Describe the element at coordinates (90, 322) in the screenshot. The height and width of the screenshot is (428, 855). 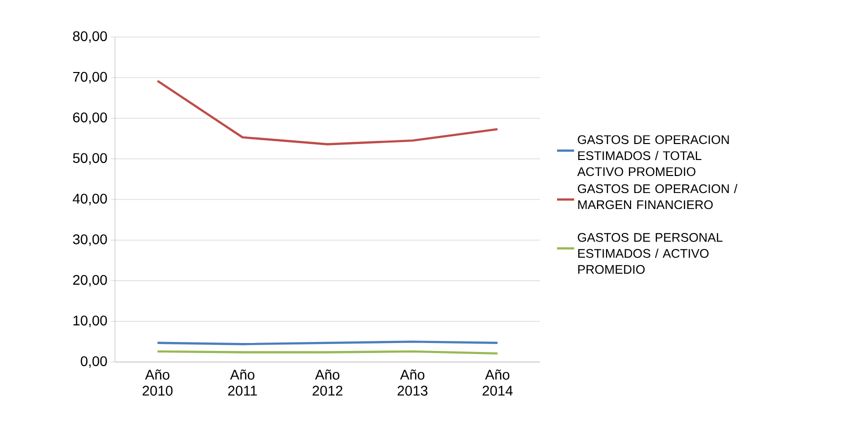
I see `y-tick-label: 10,00` at that location.